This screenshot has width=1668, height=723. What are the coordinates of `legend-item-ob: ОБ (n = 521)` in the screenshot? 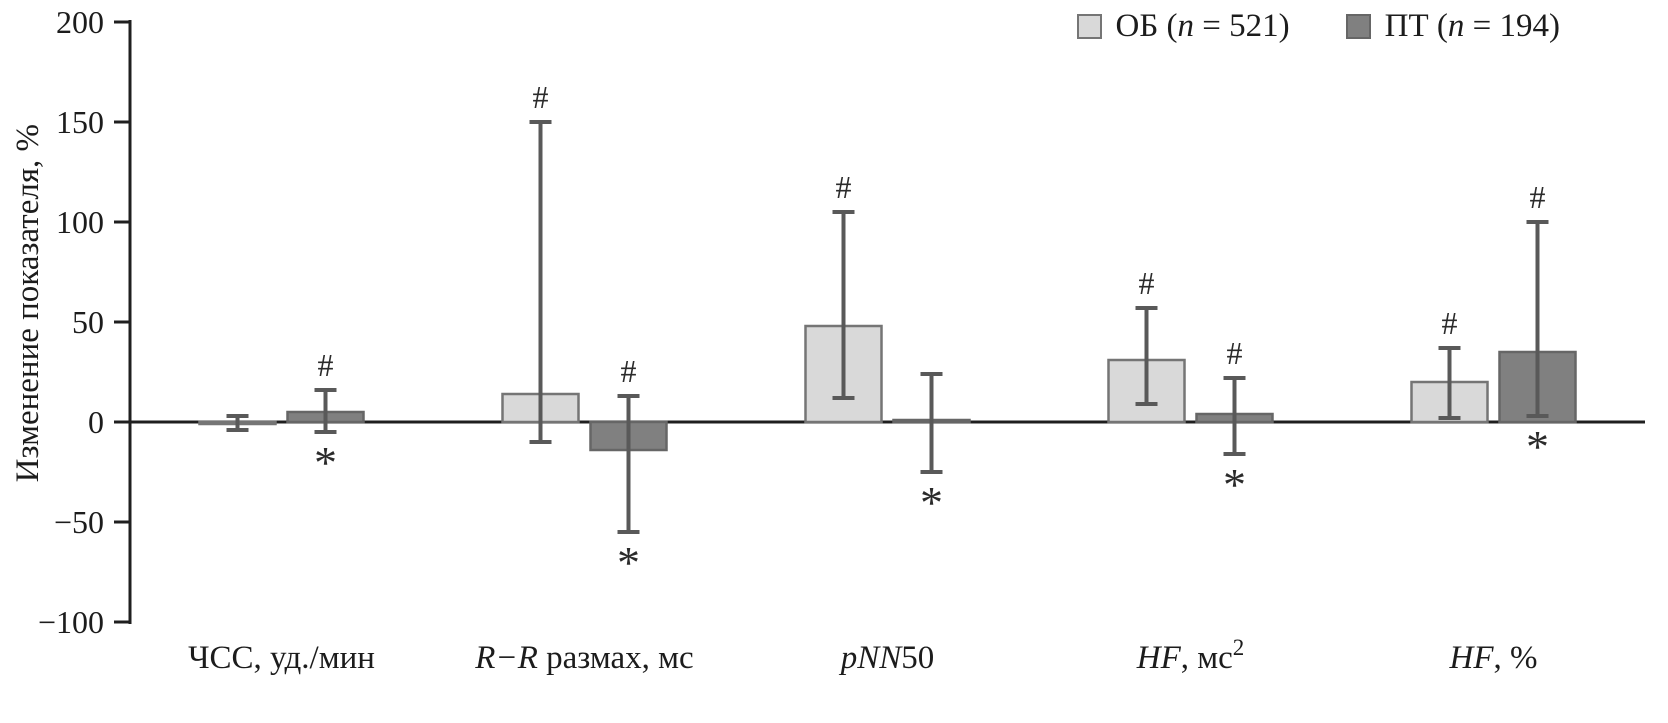 It's located at (1183, 26).